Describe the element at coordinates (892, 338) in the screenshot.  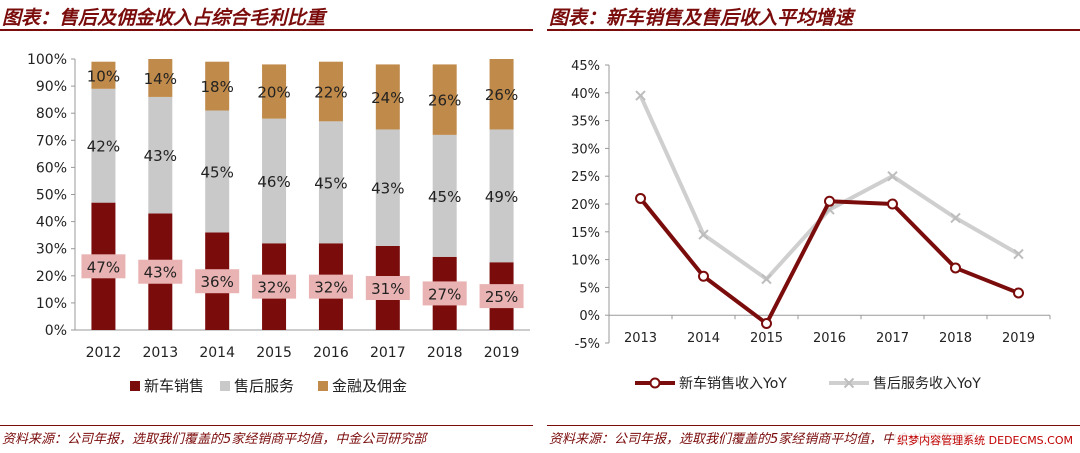
I see `x-tick-label: 2017` at that location.